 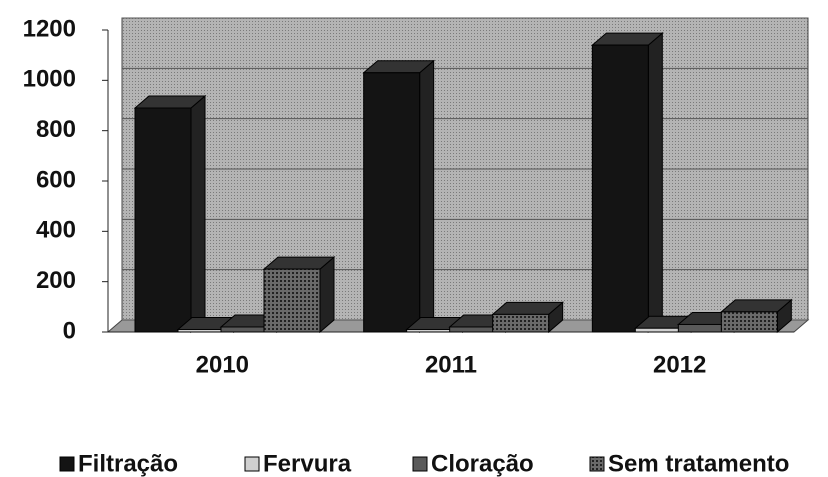 I want to click on x-tick-label: 2010, so click(x=222, y=364).